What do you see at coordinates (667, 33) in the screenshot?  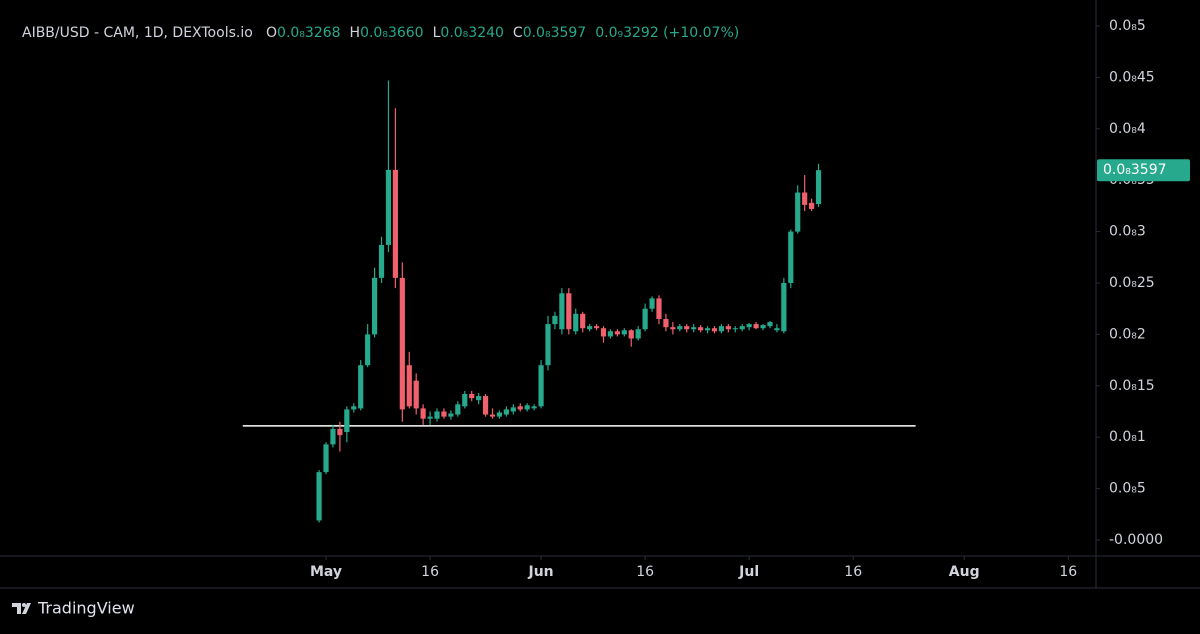 I see `change: 0.0₉3292 (+10.07%)` at bounding box center [667, 33].